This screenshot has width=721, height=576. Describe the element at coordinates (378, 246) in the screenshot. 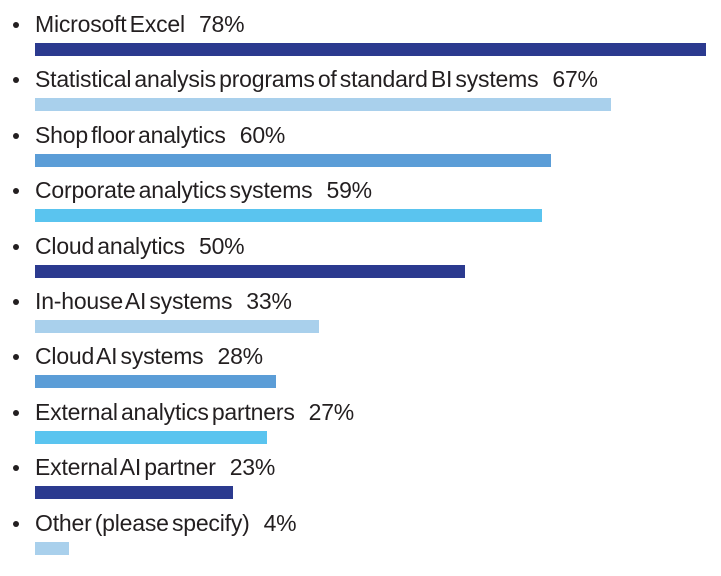

I see `item-label-row: Cloud analytics 50%` at that location.